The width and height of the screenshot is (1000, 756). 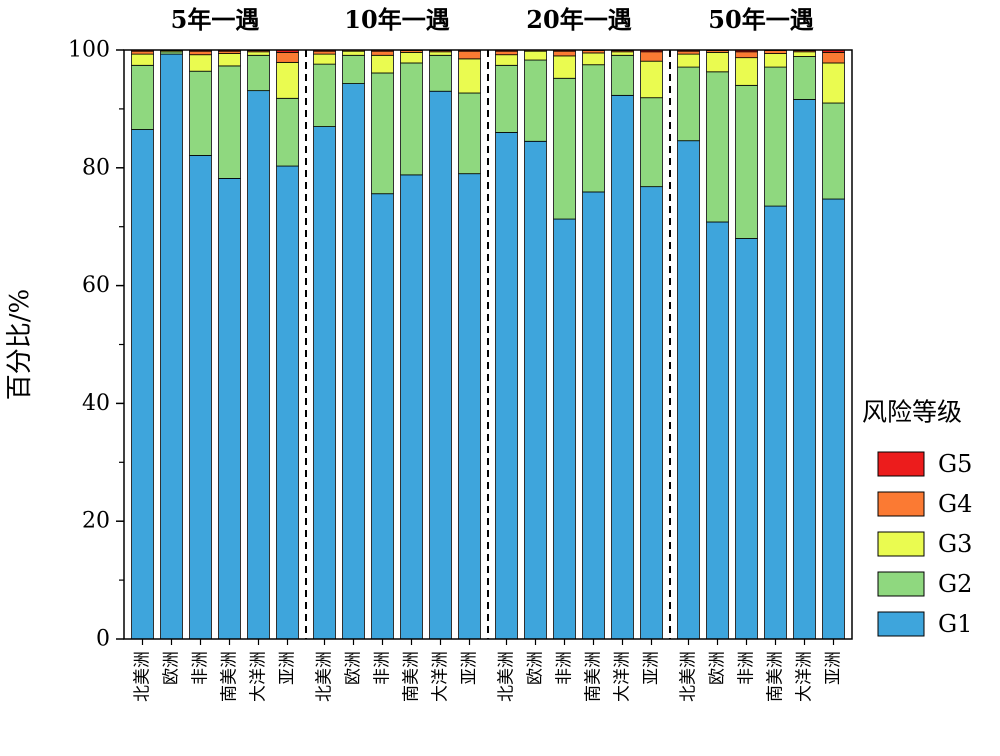 What do you see at coordinates (96, 285) in the screenshot?
I see `y-tick-label: 60` at bounding box center [96, 285].